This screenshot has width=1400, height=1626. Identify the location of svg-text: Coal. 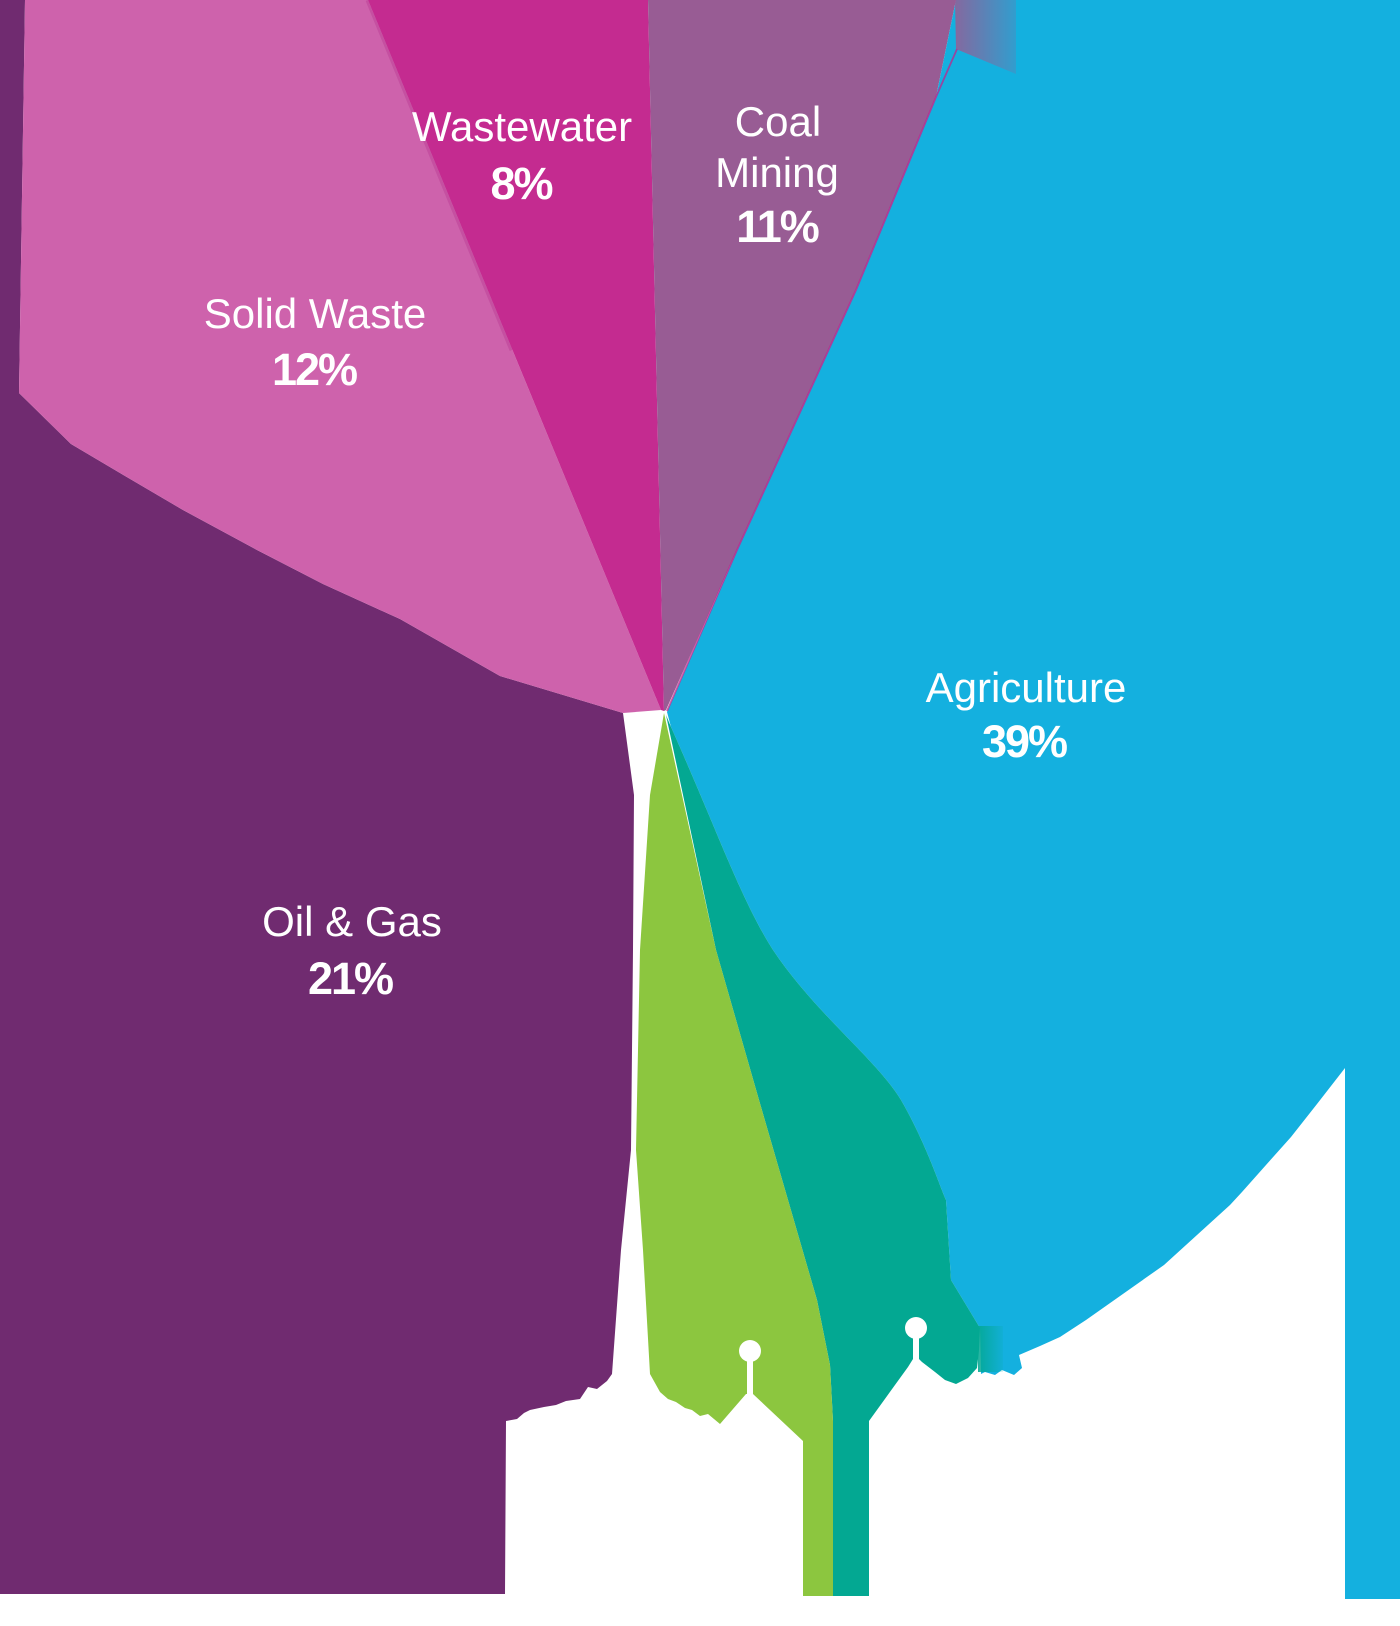
(778, 121).